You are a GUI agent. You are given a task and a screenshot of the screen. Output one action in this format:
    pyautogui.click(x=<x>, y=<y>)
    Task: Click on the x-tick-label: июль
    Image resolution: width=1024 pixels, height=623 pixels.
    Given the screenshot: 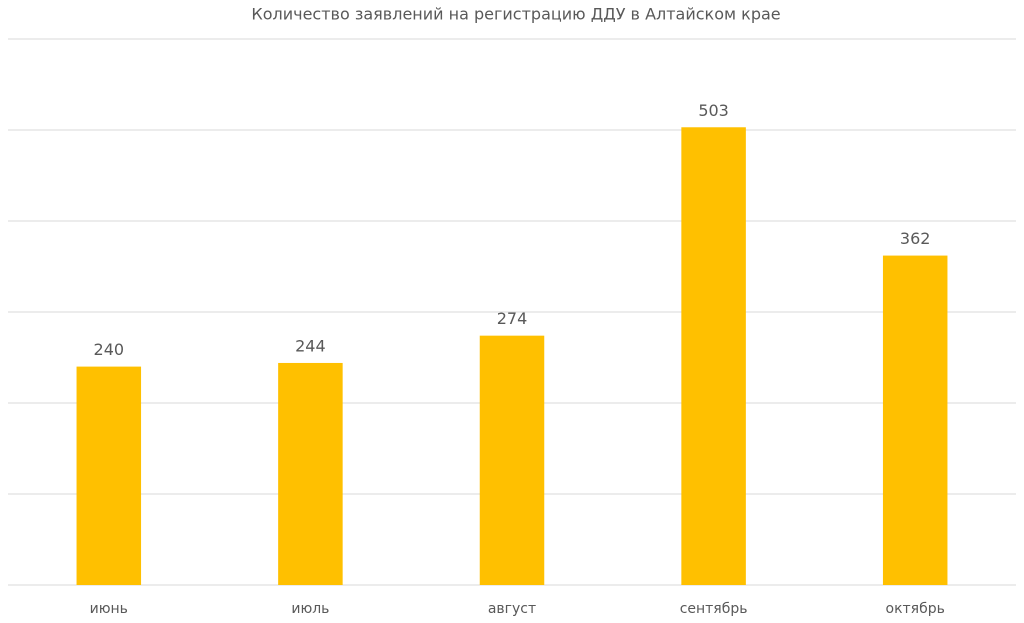 What is the action you would take?
    pyautogui.click(x=310, y=609)
    